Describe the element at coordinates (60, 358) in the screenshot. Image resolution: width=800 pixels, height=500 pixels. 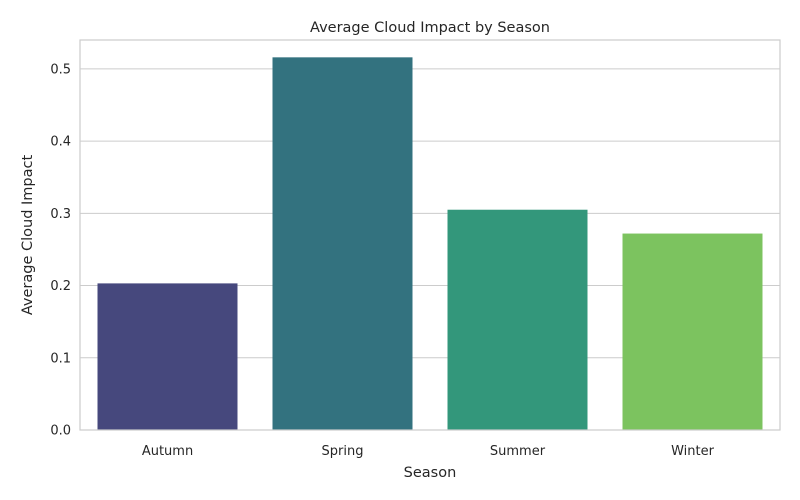
I see `y-tick-label: 0.1` at that location.